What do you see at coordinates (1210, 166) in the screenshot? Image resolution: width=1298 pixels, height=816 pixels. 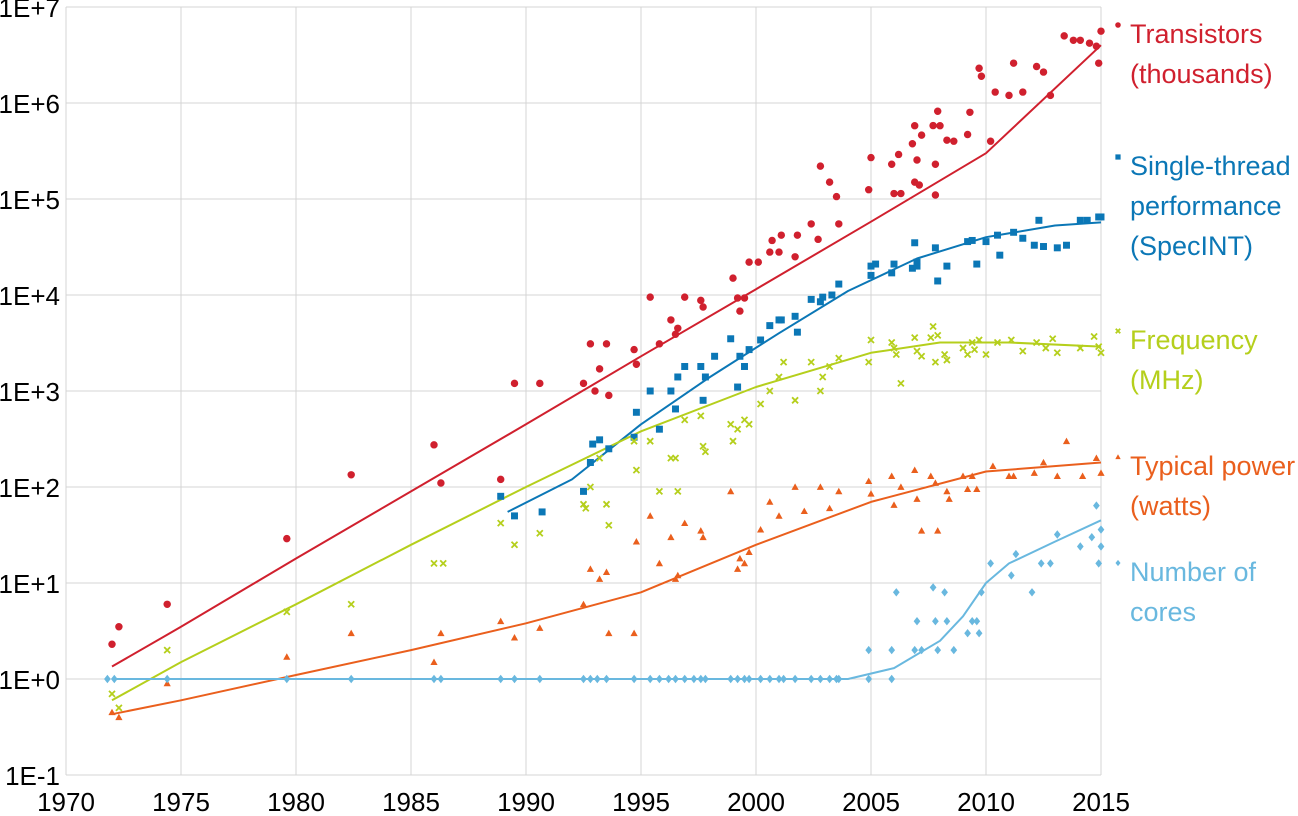 I see `legend-label: Single-thread` at bounding box center [1210, 166].